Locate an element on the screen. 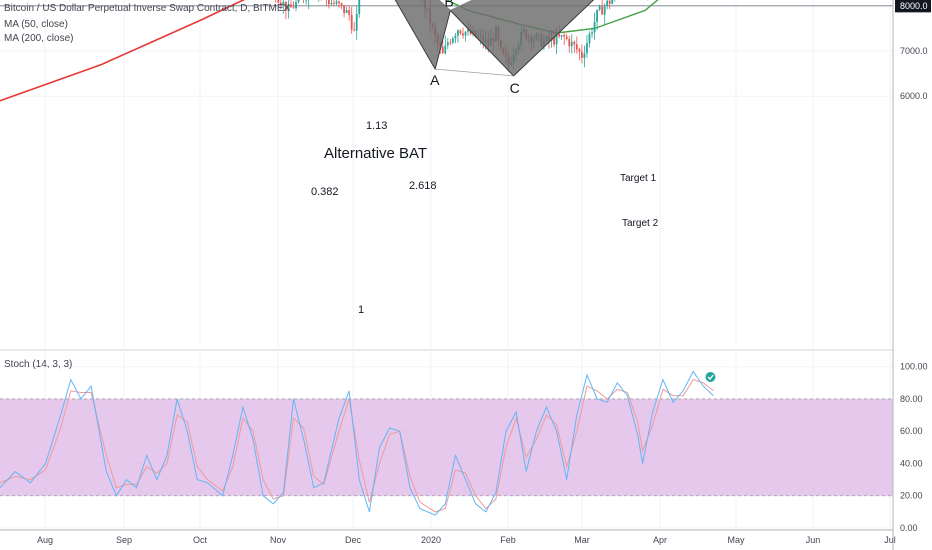 Image resolution: width=932 pixels, height=550 pixels. x-tick-label: Mar is located at coordinates (582, 540).